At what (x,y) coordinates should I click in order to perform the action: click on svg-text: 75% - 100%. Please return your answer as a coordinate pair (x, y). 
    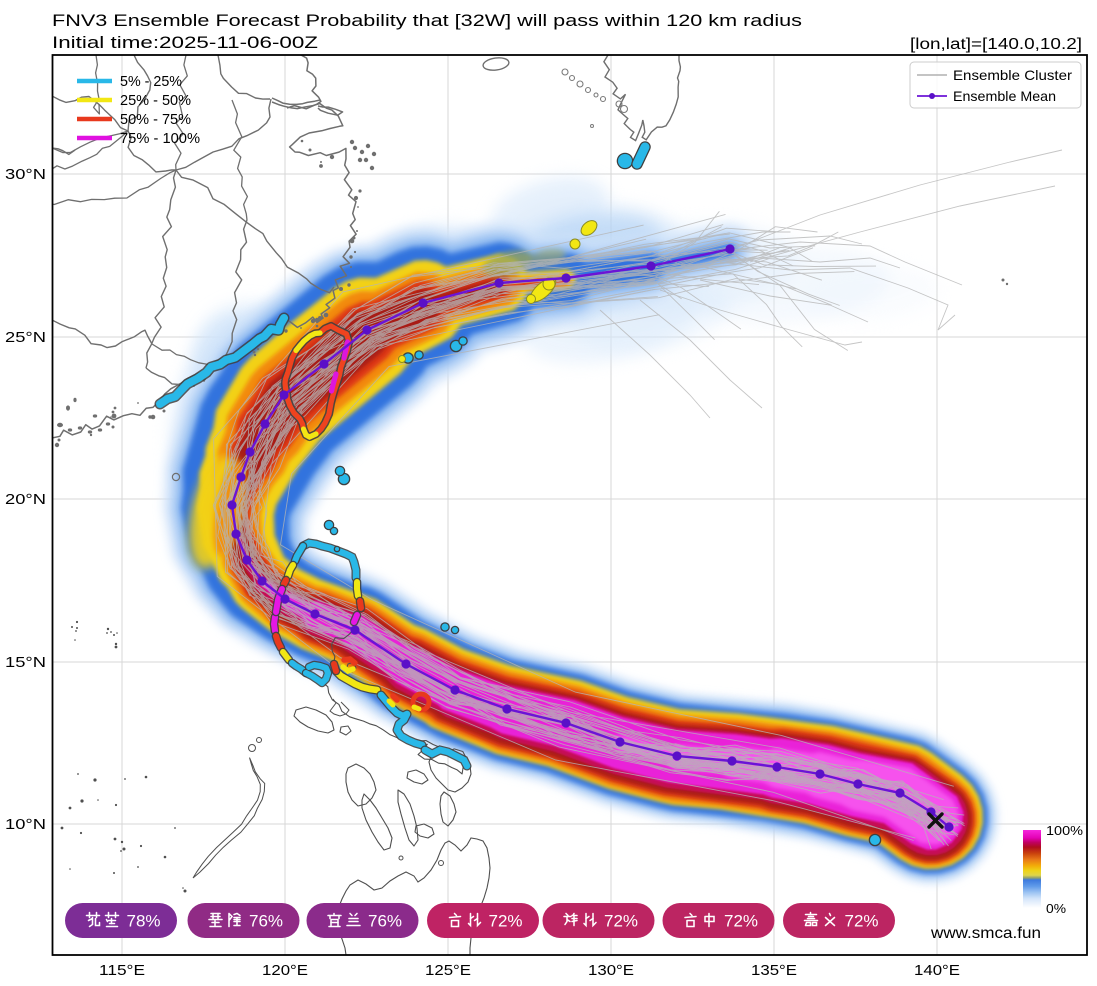
    Looking at the image, I should click on (160, 138).